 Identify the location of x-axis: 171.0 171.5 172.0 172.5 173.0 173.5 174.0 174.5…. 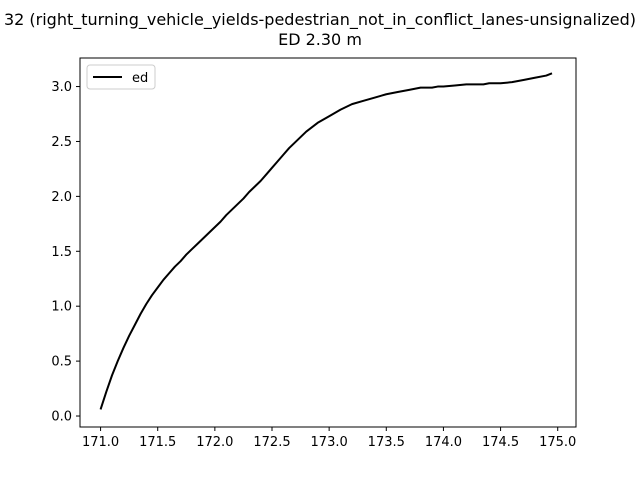
(329, 438).